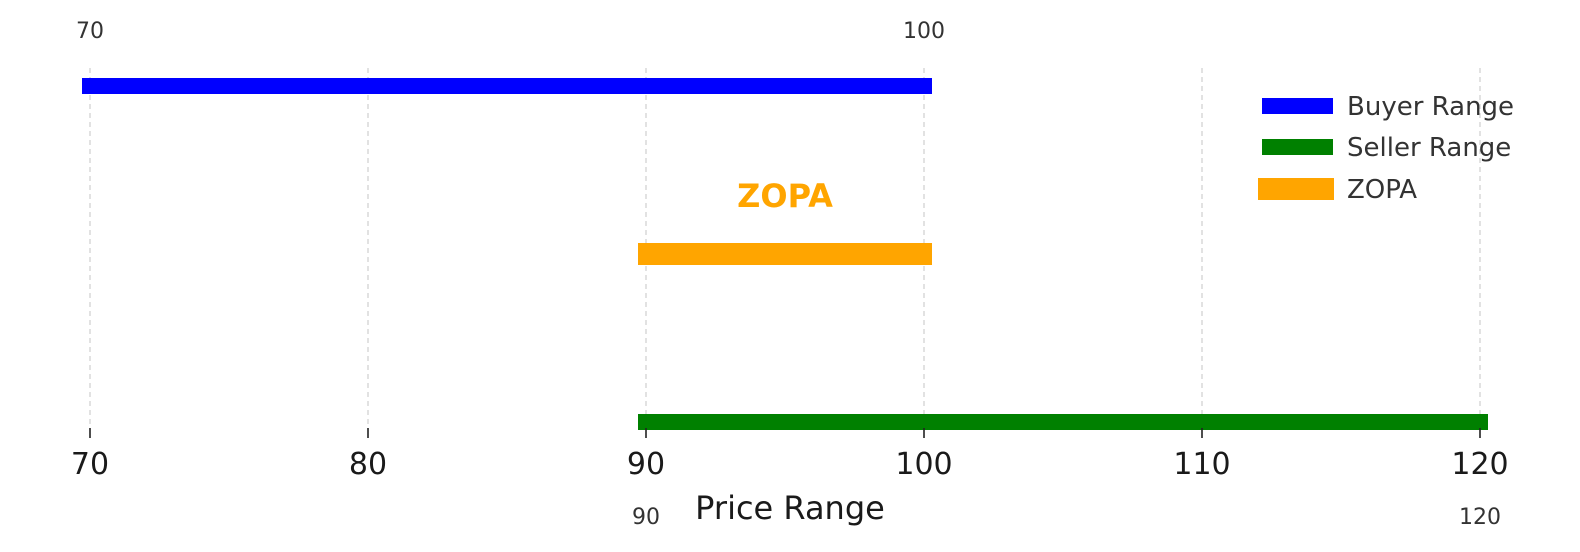 This screenshot has height=552, width=1580. Describe the element at coordinates (1479, 464) in the screenshot. I see `x-tick-label: 120` at that location.